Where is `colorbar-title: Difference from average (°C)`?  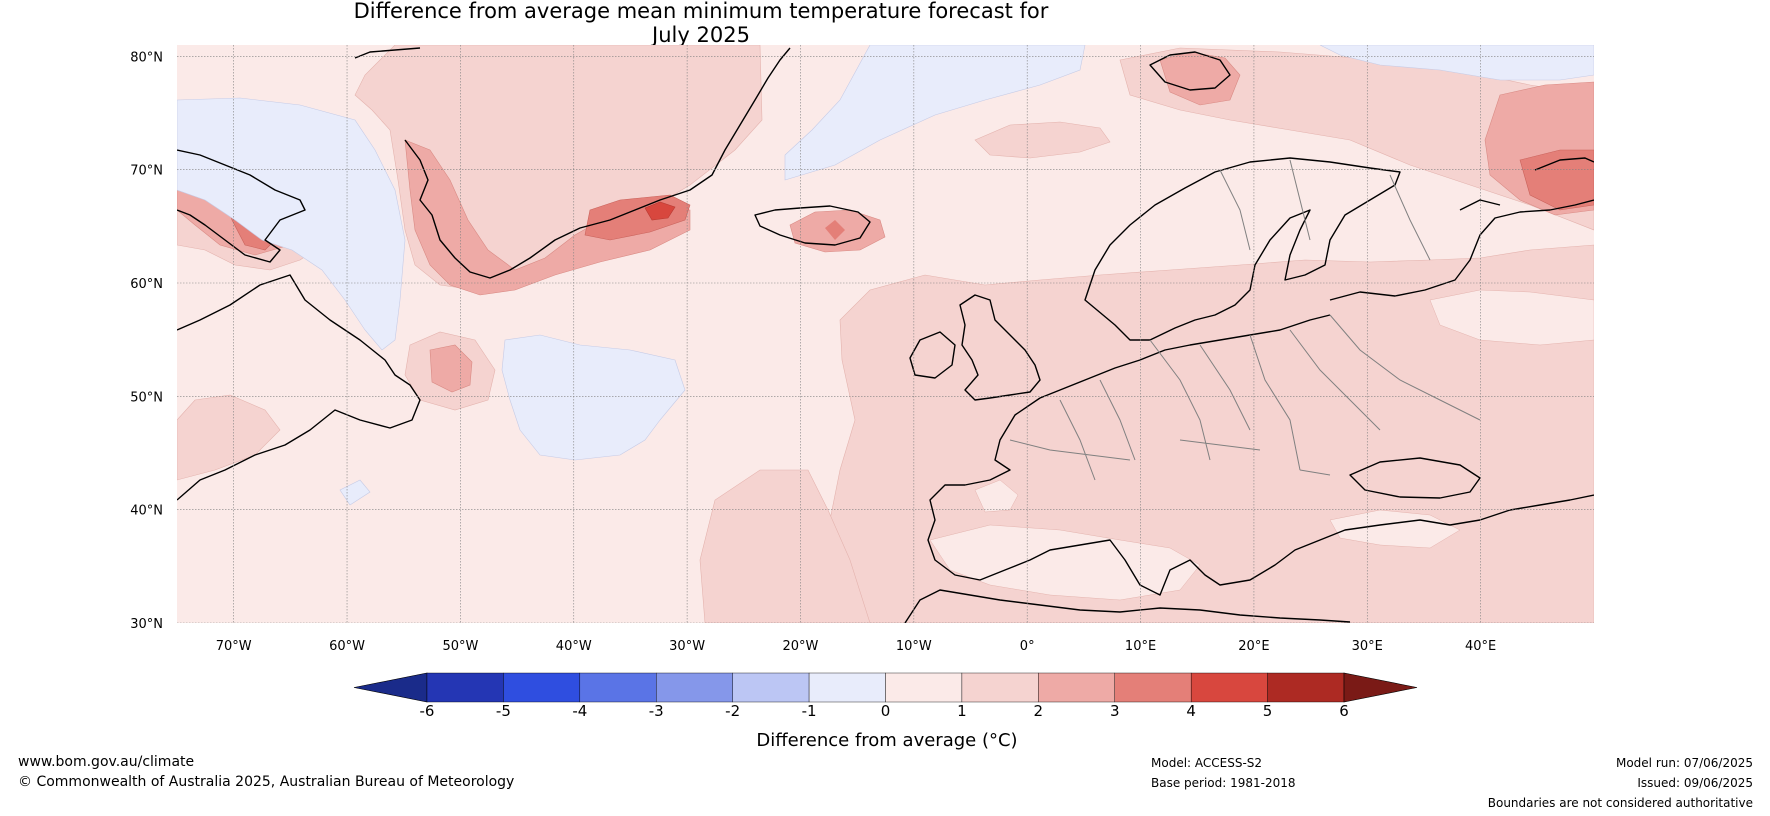 colorbar-title: Difference from average (°C) is located at coordinates (887, 740).